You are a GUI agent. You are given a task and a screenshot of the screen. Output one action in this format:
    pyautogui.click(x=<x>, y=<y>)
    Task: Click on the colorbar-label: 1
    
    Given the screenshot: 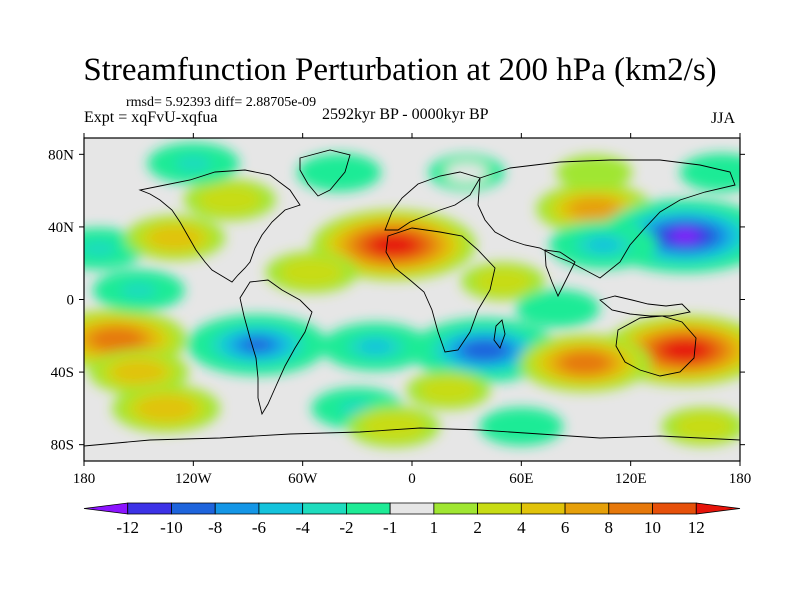 What is the action you would take?
    pyautogui.click(x=434, y=527)
    